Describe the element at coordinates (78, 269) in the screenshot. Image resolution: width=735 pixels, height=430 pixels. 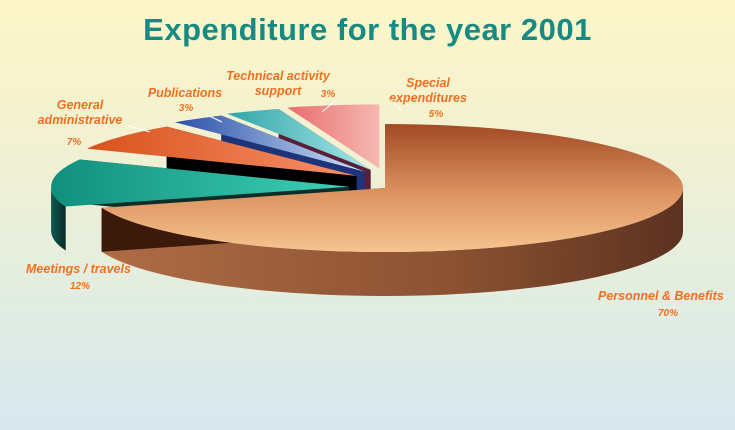
I see `slice-label-line: Meetings / travels` at that location.